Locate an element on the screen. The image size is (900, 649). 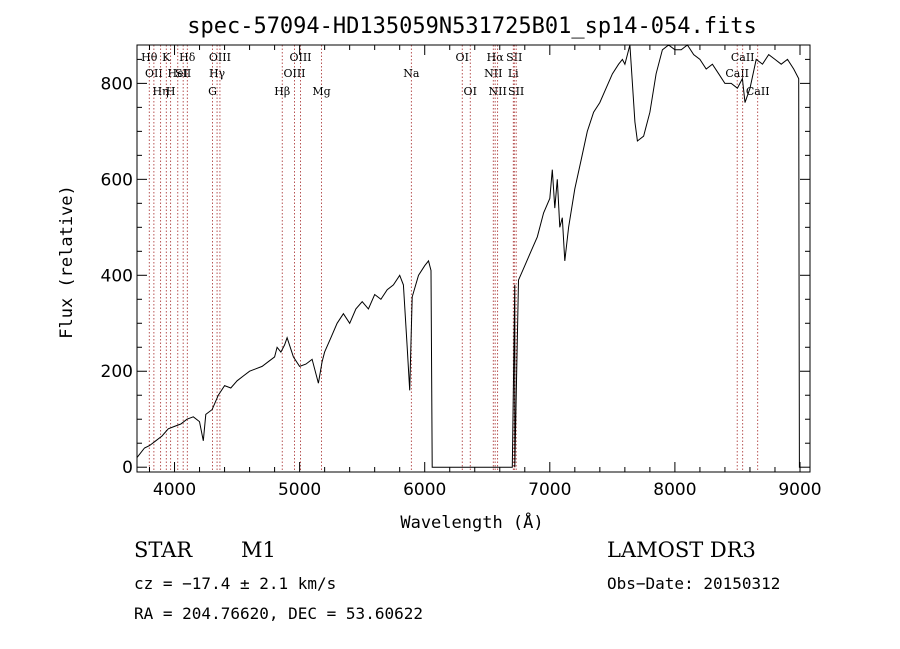
redshift-text: cz = −17.4 ± 2.1 km/s is located at coordinates (235, 583).